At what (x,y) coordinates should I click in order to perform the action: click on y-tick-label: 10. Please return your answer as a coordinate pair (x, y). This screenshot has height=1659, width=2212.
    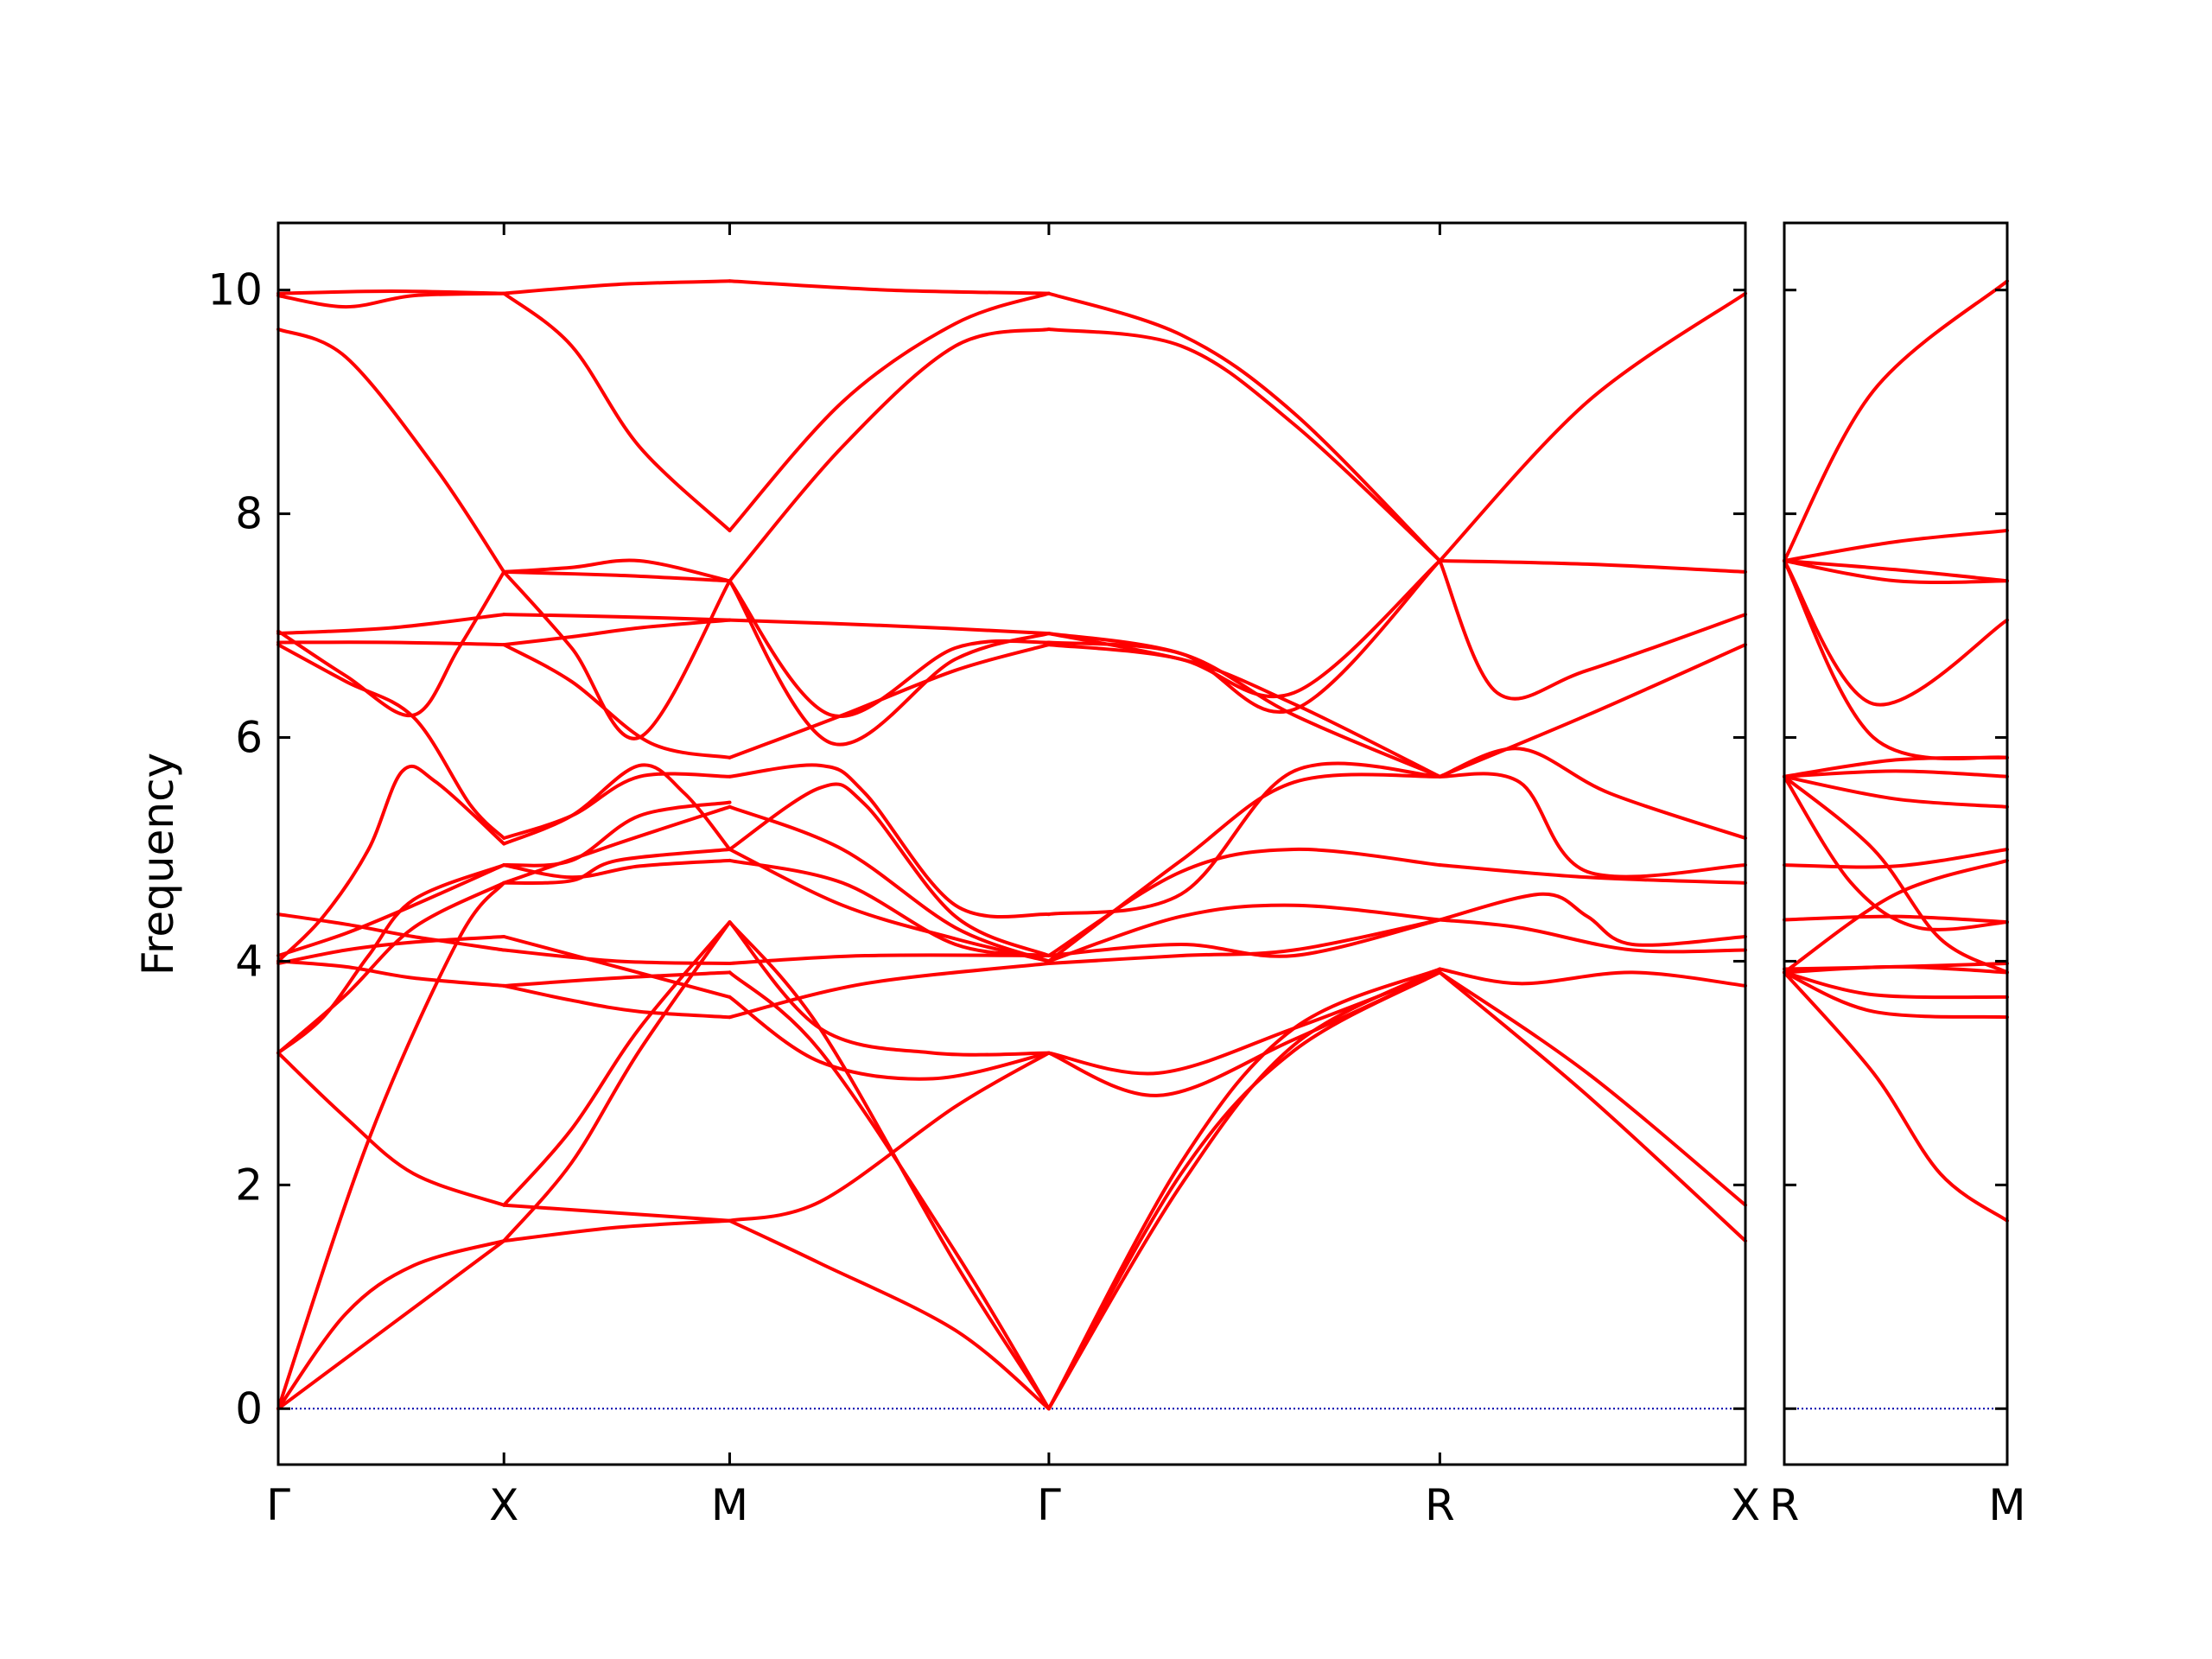
    Looking at the image, I should click on (235, 290).